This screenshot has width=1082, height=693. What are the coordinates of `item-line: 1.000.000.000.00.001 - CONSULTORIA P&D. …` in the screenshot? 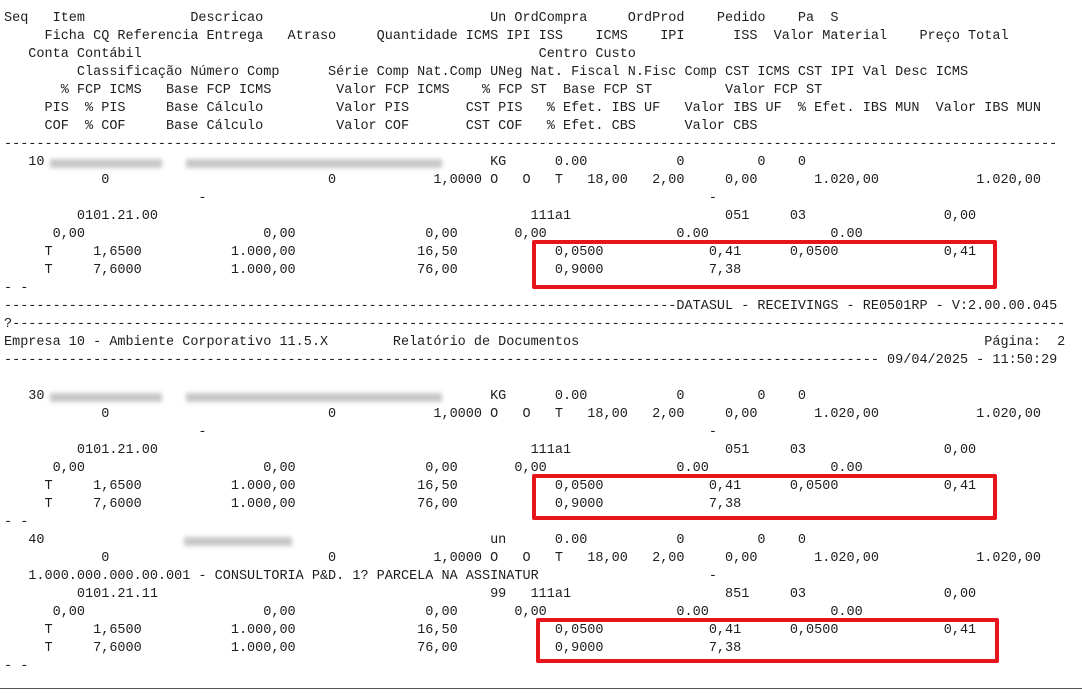 It's located at (360, 576).